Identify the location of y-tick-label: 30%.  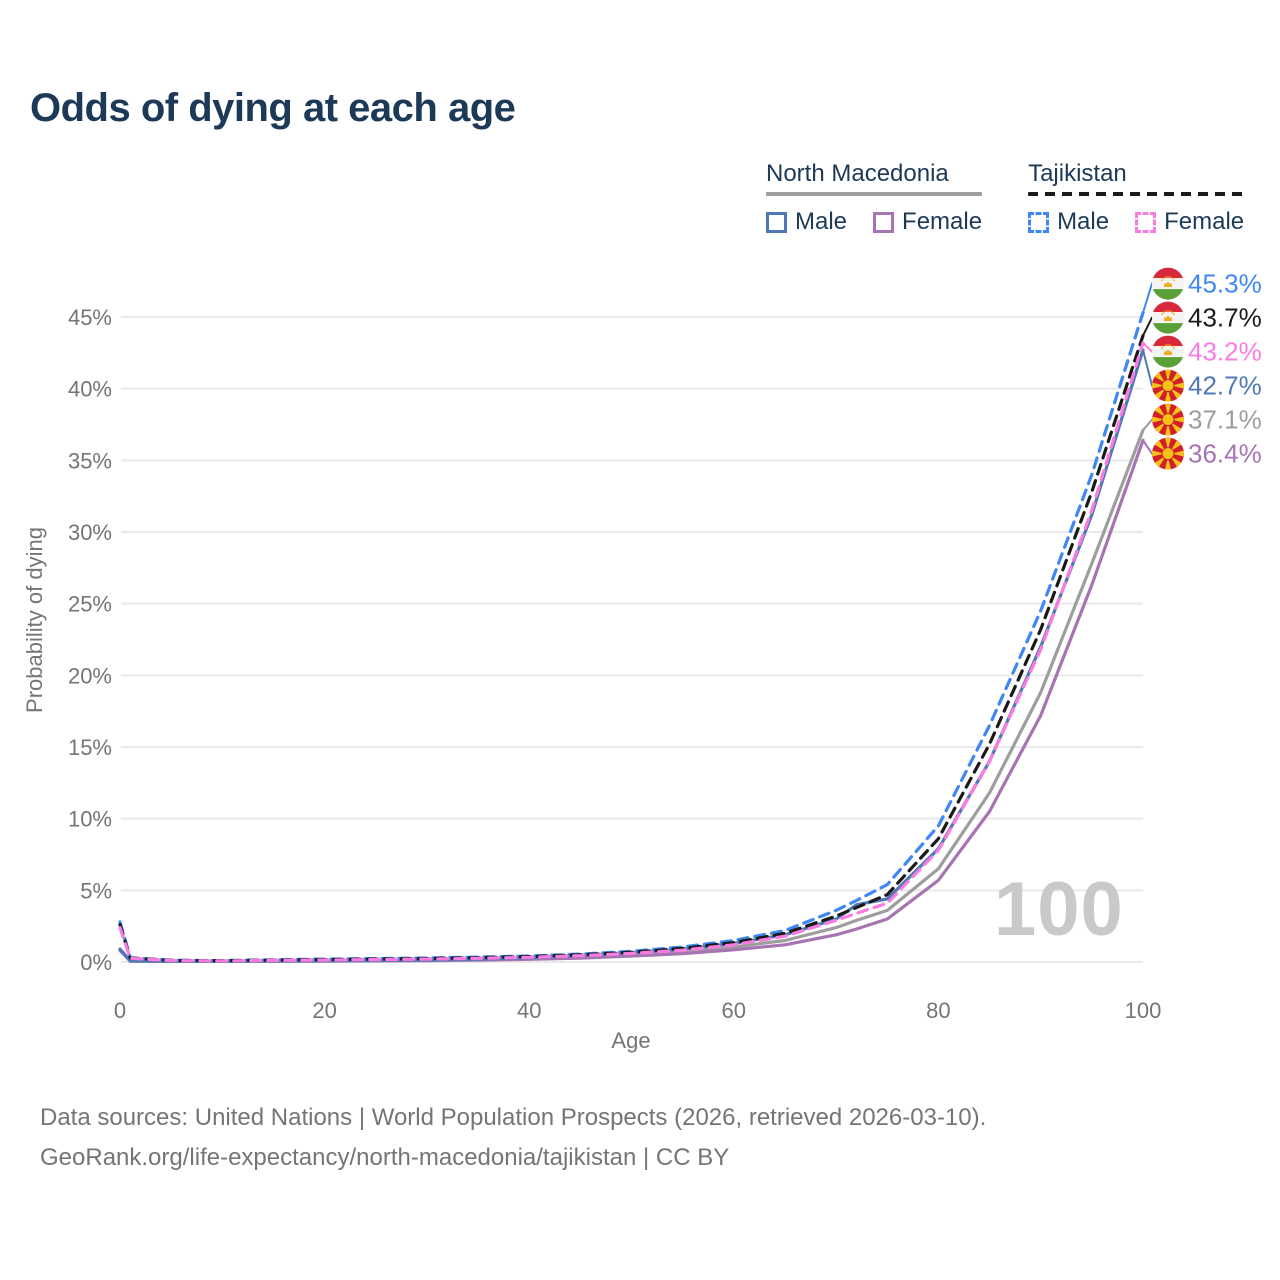
(90, 532).